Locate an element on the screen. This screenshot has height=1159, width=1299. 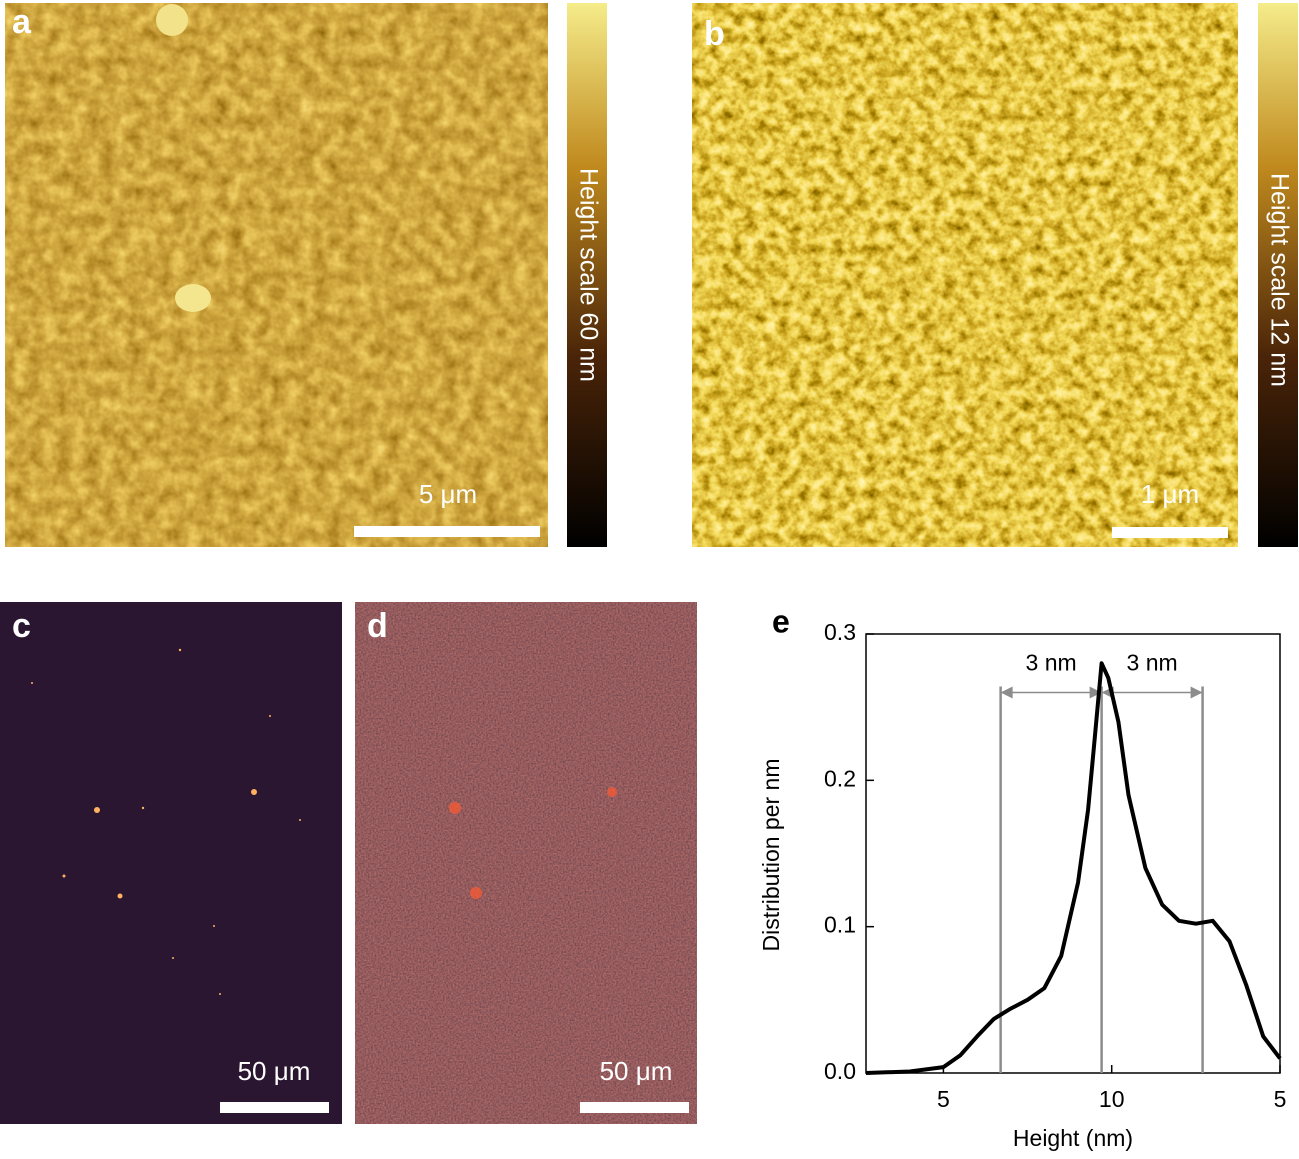
plot-frame is located at coordinates (1073, 853).